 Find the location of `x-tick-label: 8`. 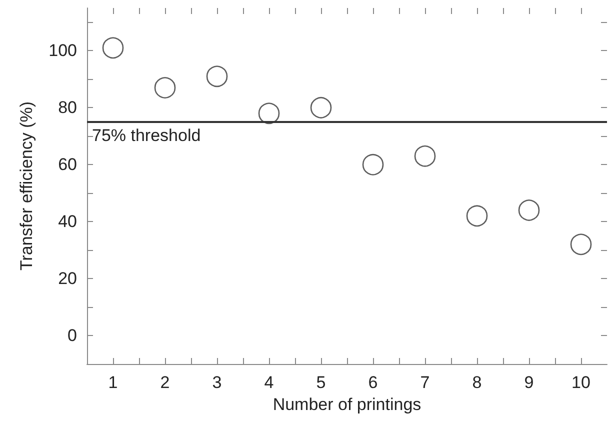

x-tick-label: 8 is located at coordinates (477, 382).